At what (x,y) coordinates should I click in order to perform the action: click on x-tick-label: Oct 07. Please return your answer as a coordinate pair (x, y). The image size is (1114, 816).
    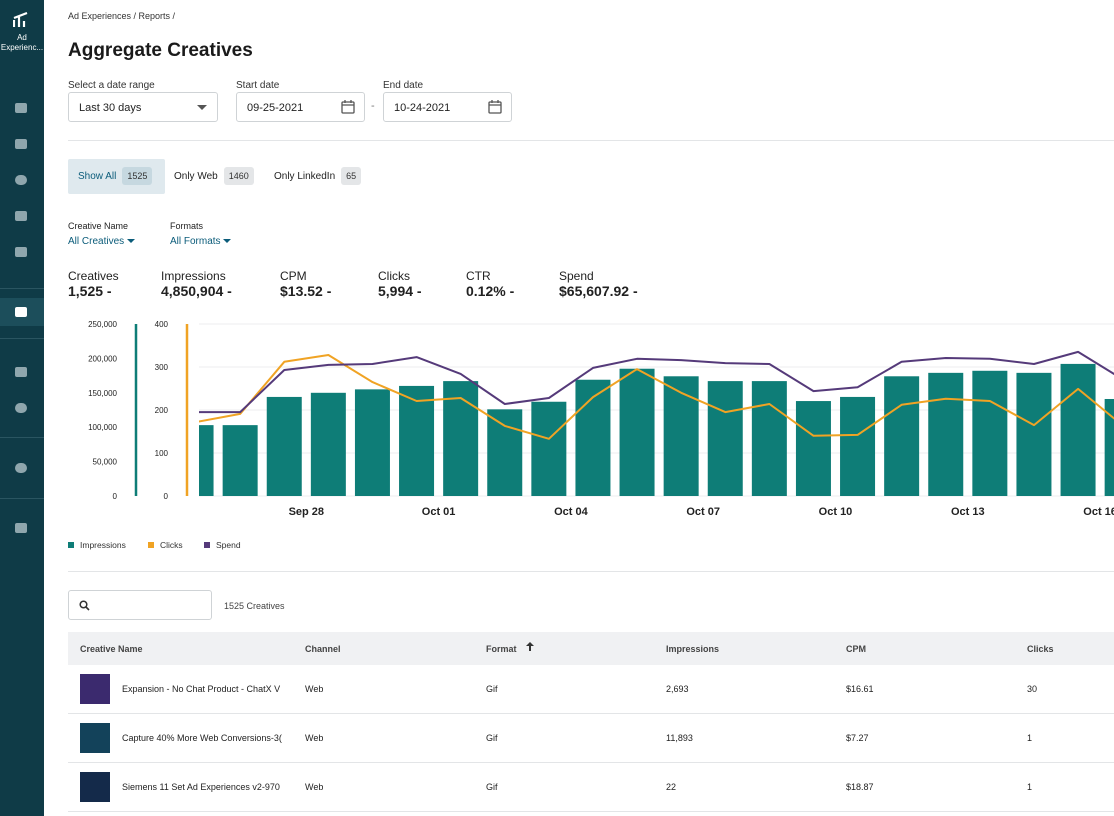
    Looking at the image, I should click on (703, 512).